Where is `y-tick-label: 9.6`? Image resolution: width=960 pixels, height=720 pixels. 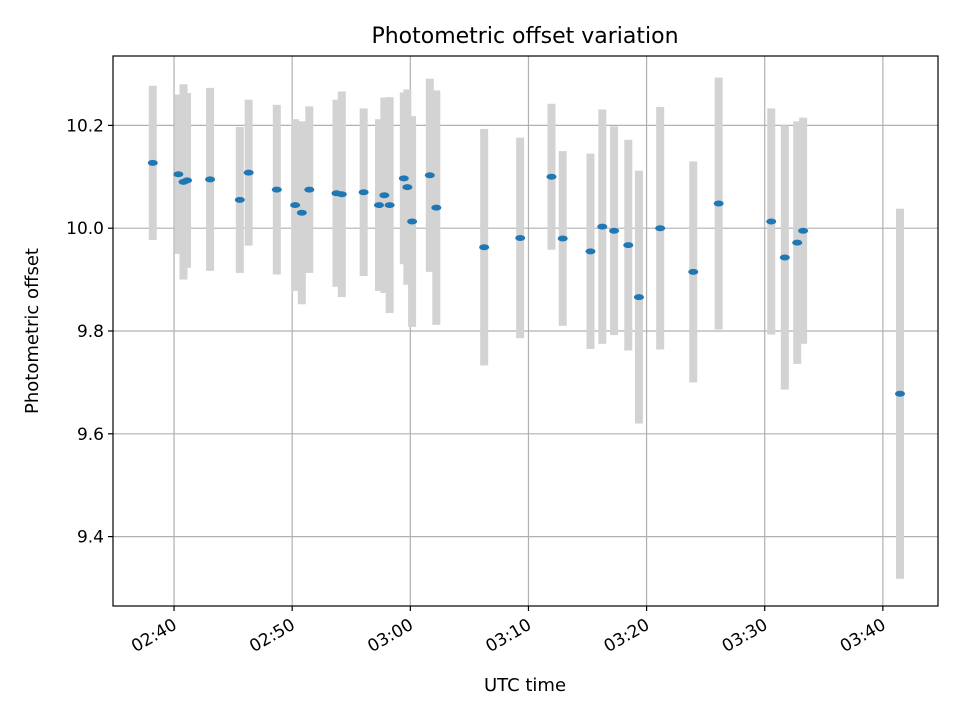
y-tick-label: 9.6 is located at coordinates (90, 435).